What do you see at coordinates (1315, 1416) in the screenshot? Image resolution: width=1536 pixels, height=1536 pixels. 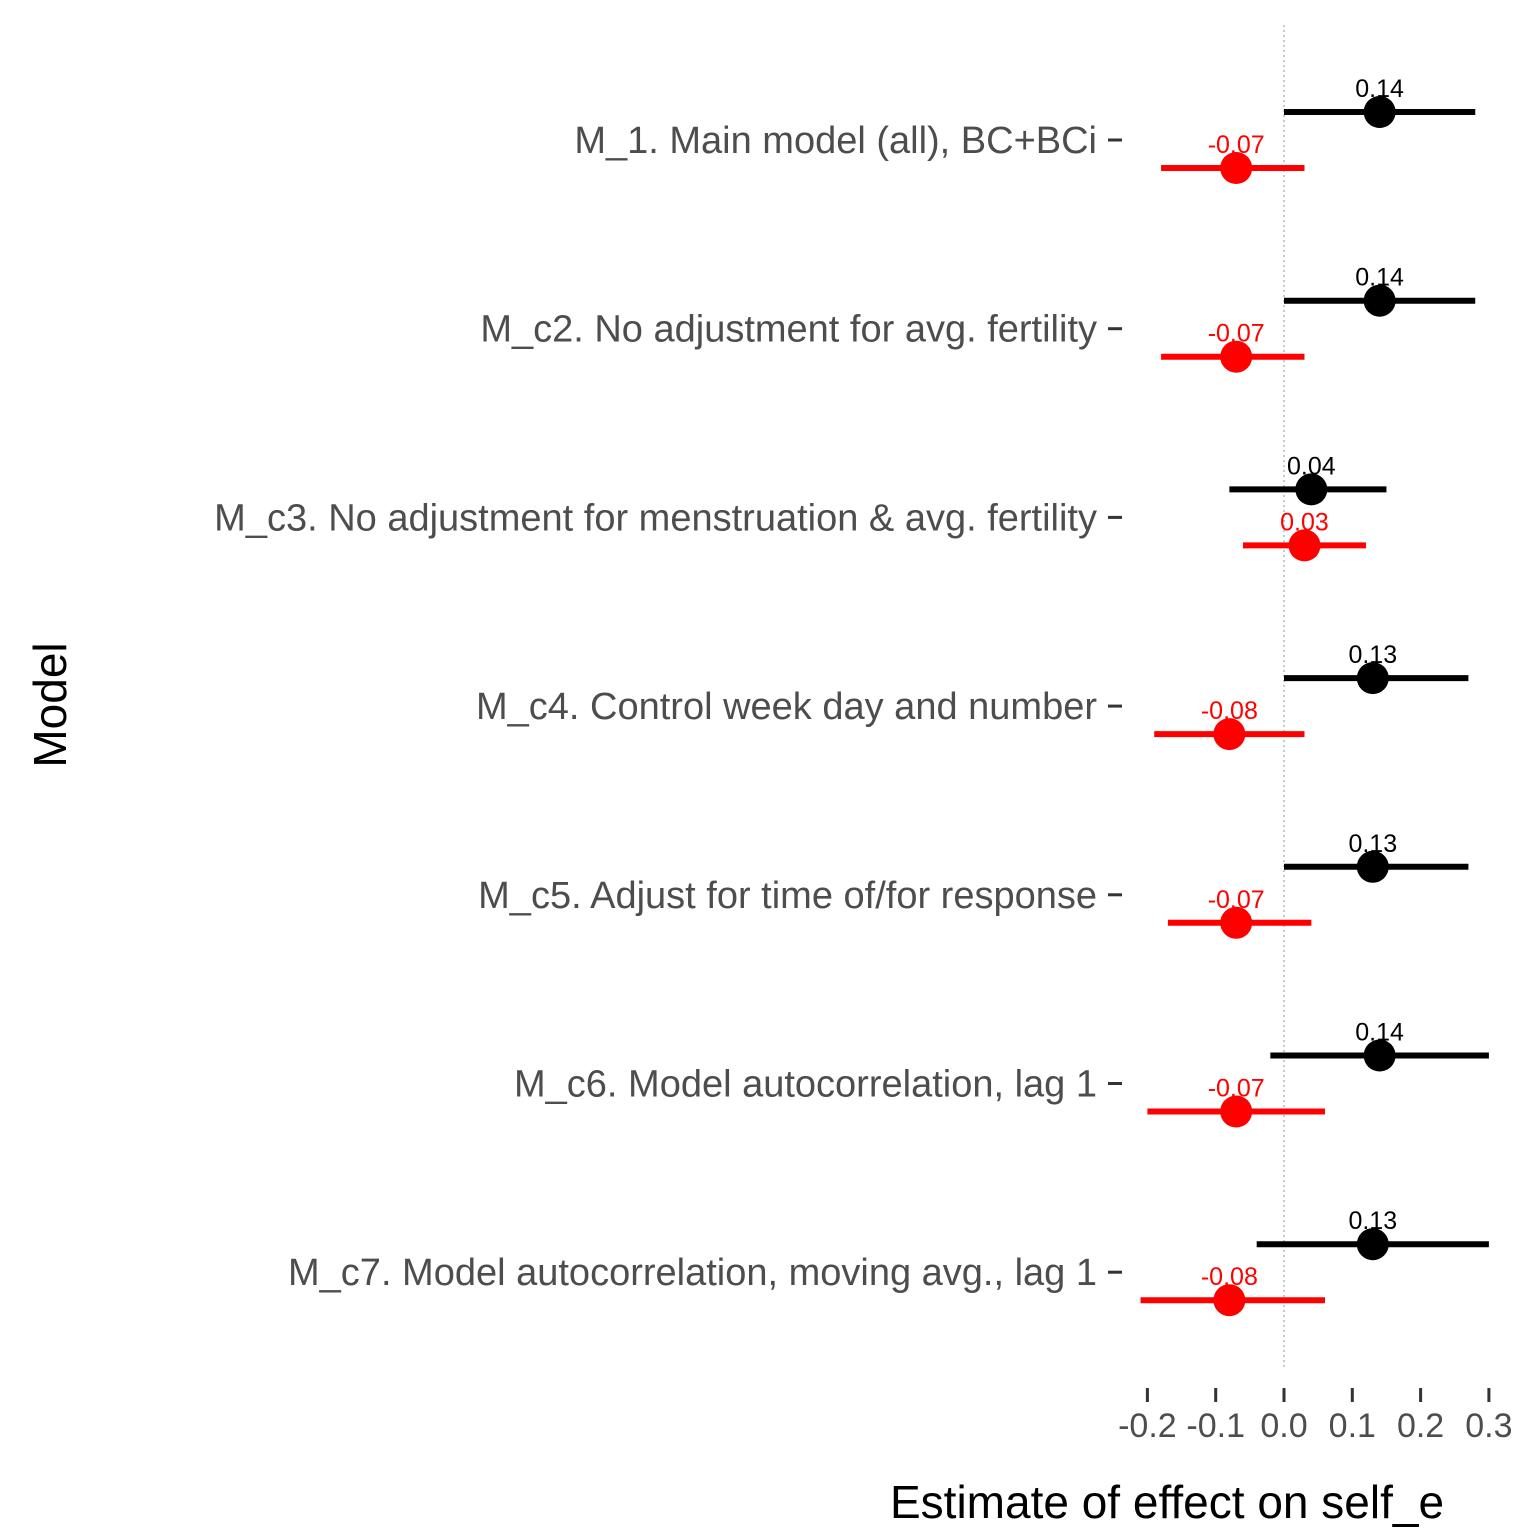 I see `x-axis: -0.2 -0.1 0.0 0.1 0.2 0.3` at bounding box center [1315, 1416].